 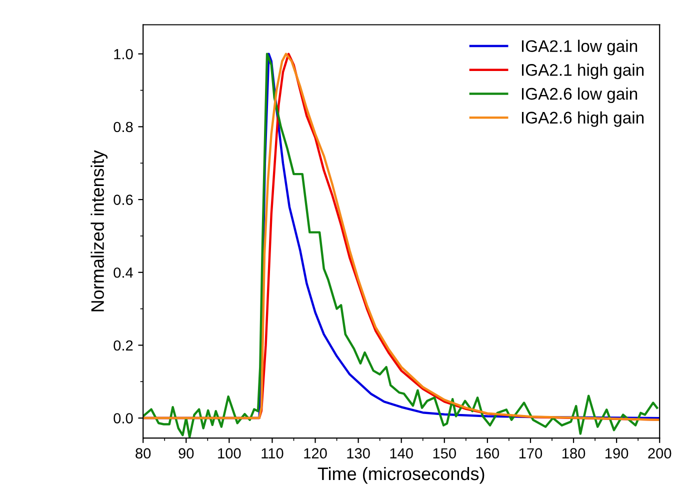 What do you see at coordinates (123, 127) in the screenshot?
I see `y-tick-label: 0.8` at bounding box center [123, 127].